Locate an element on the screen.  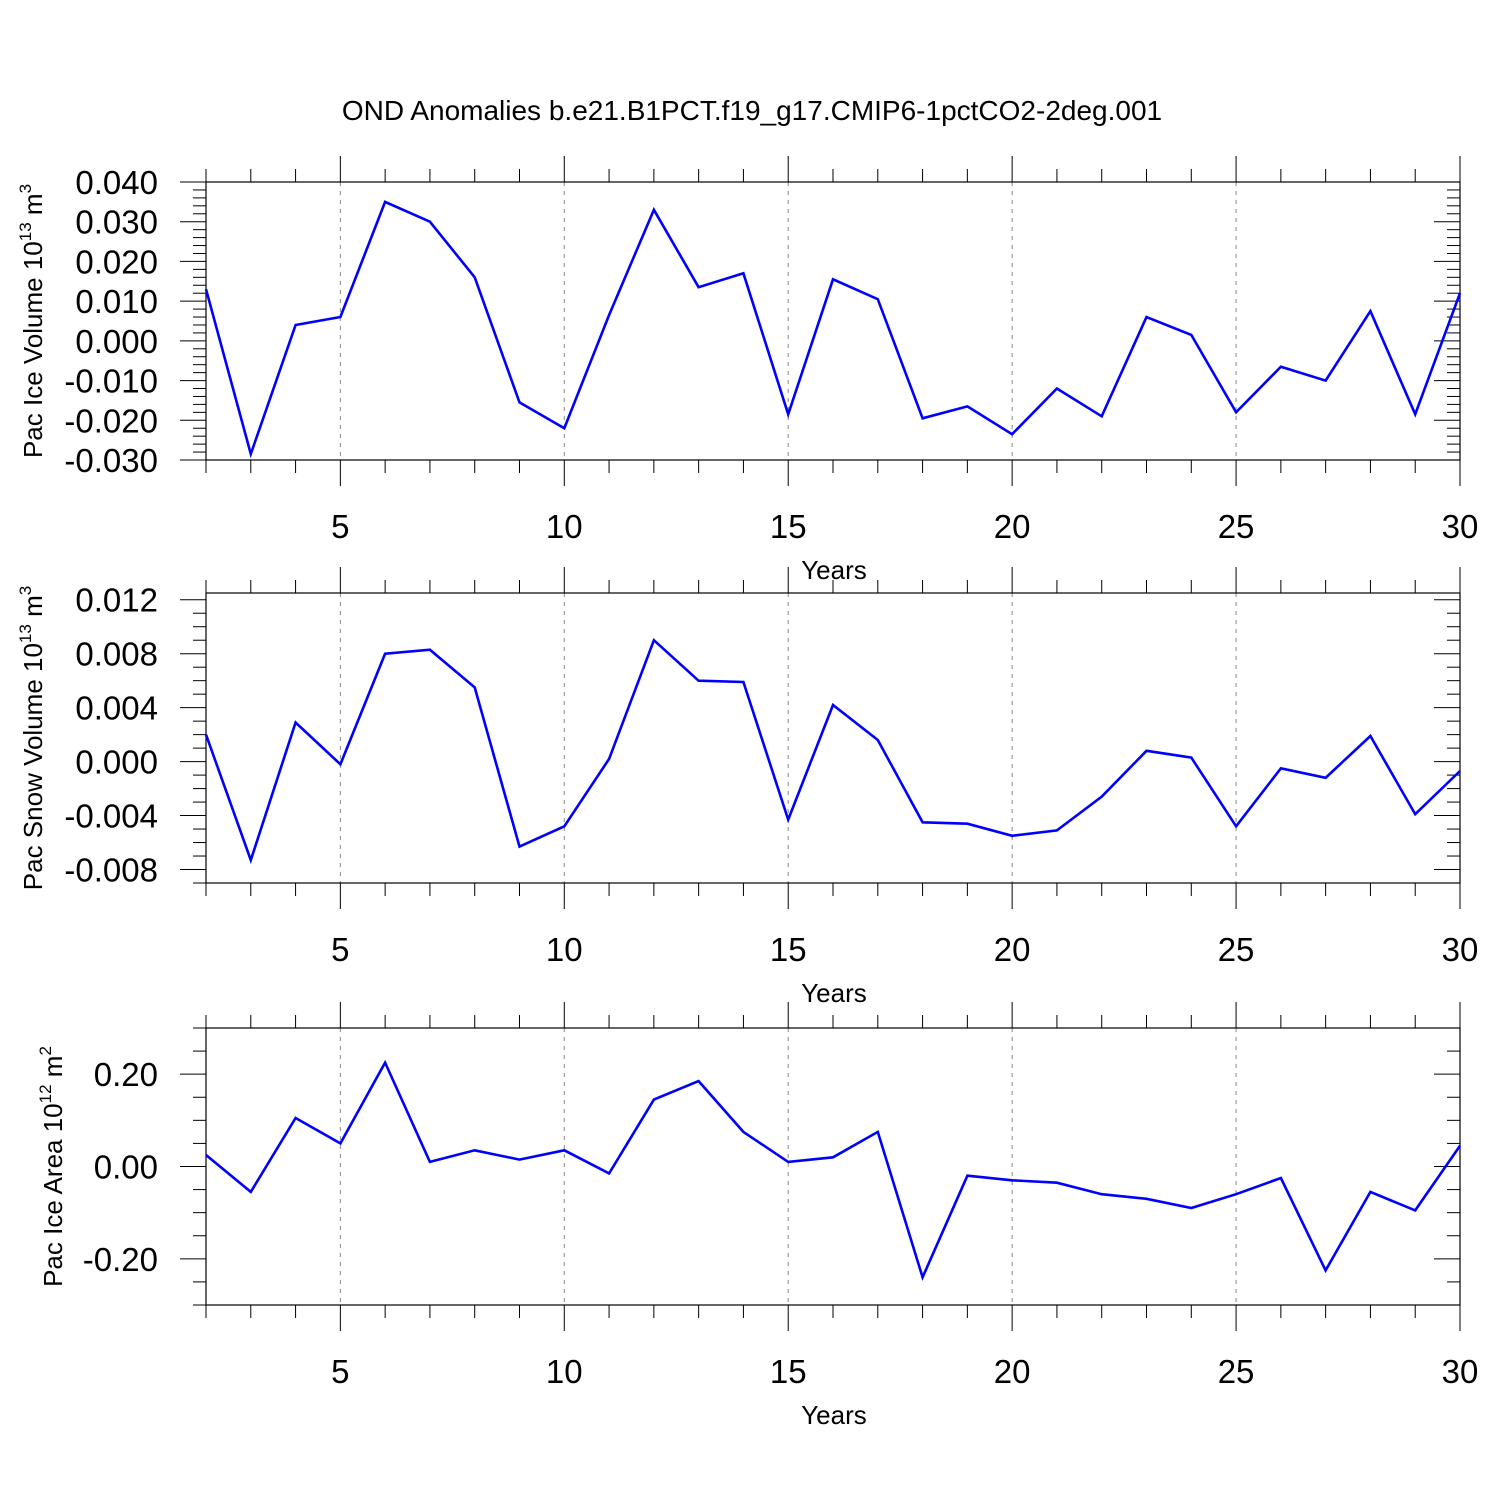
y-tick-label: 0.030 is located at coordinates (116, 222).